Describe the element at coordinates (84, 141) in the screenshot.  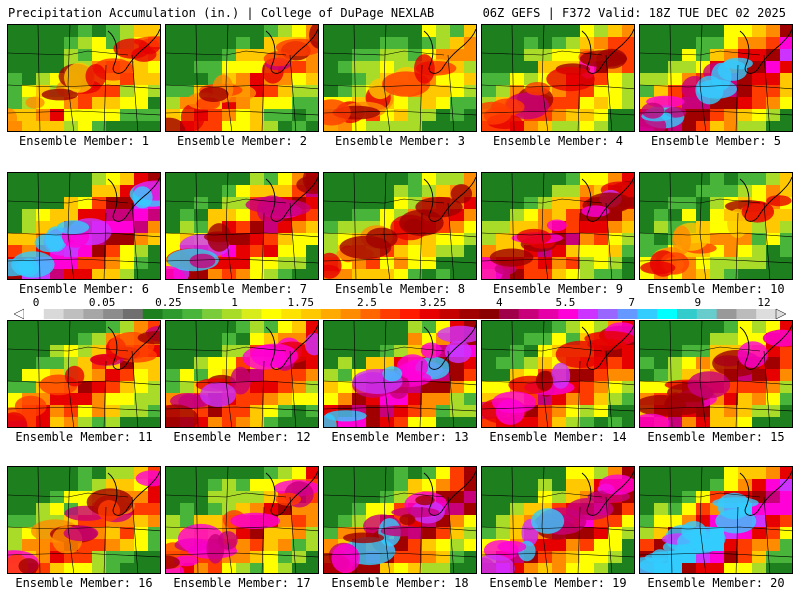
I see `member-label: Ensemble Member: 1` at that location.